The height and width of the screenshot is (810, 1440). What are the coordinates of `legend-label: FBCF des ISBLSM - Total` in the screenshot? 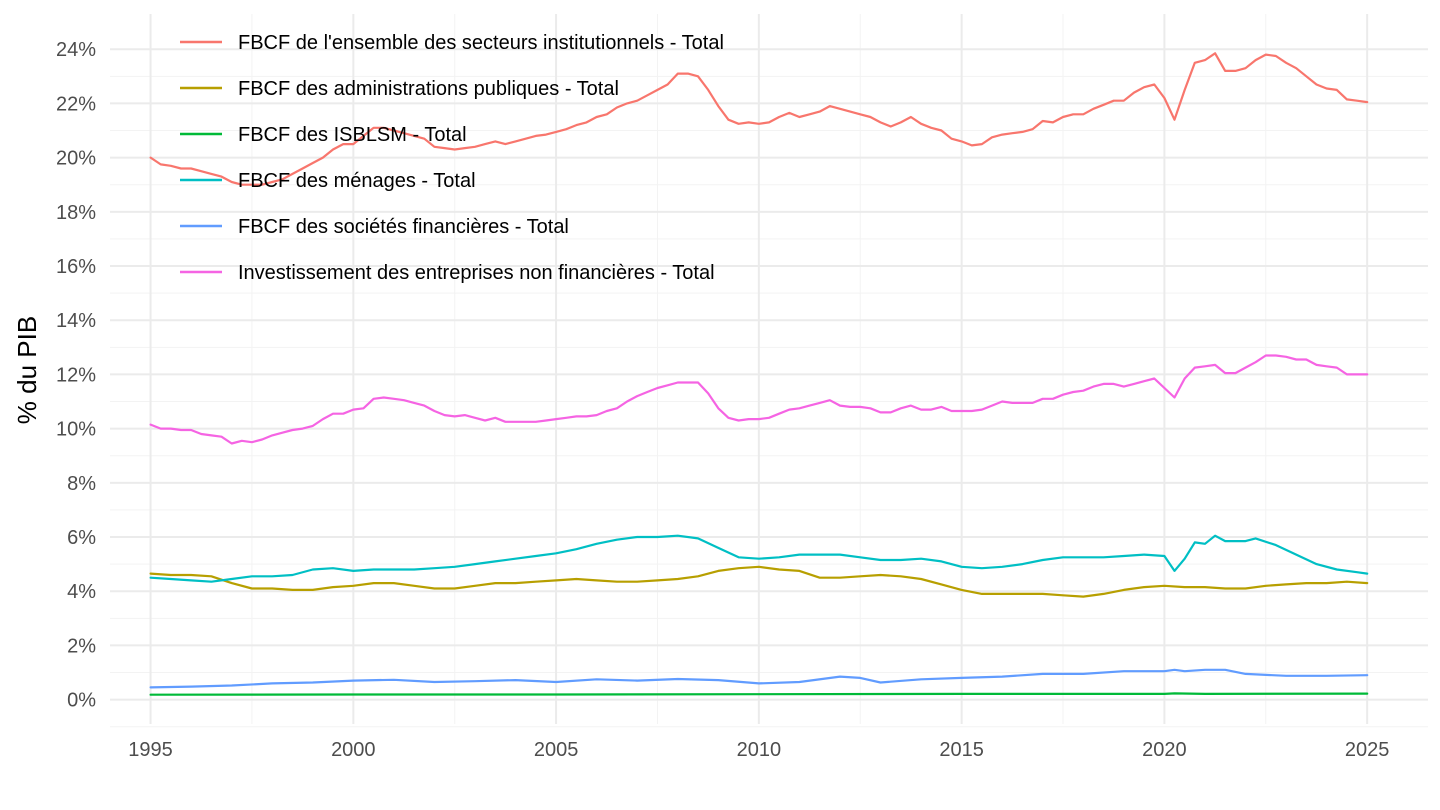 It's located at (352, 135).